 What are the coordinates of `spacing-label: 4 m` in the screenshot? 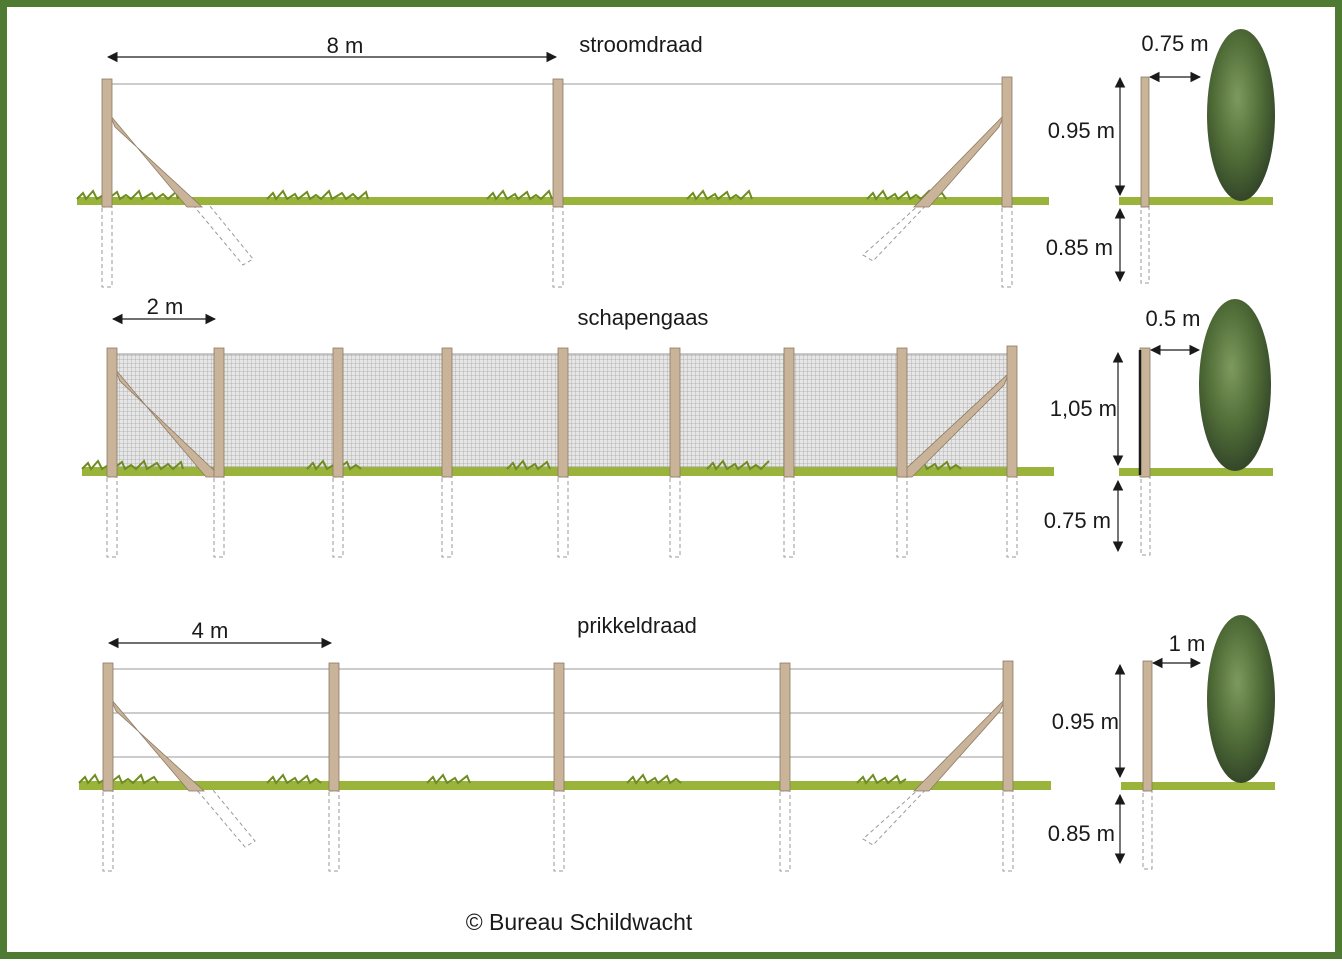 It's located at (210, 630).